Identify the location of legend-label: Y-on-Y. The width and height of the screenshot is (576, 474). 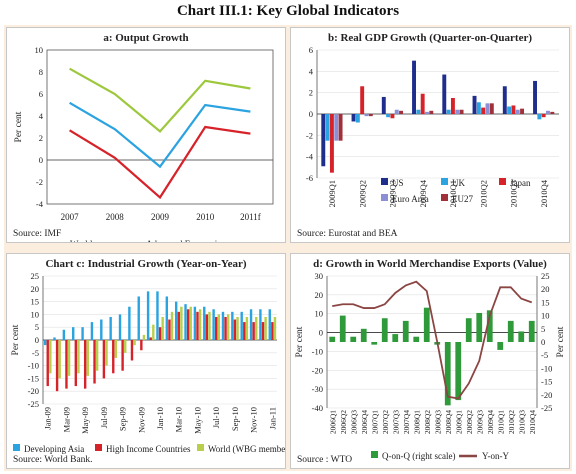
(495, 456).